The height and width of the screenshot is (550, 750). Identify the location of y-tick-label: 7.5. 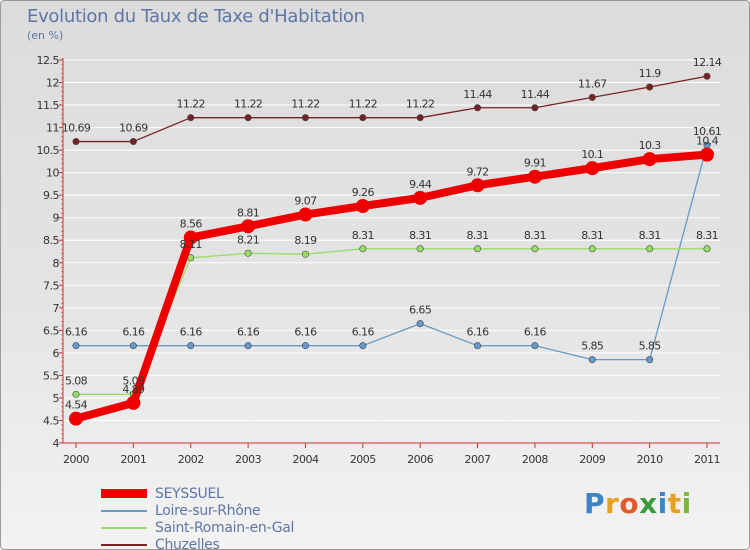
(51, 285).